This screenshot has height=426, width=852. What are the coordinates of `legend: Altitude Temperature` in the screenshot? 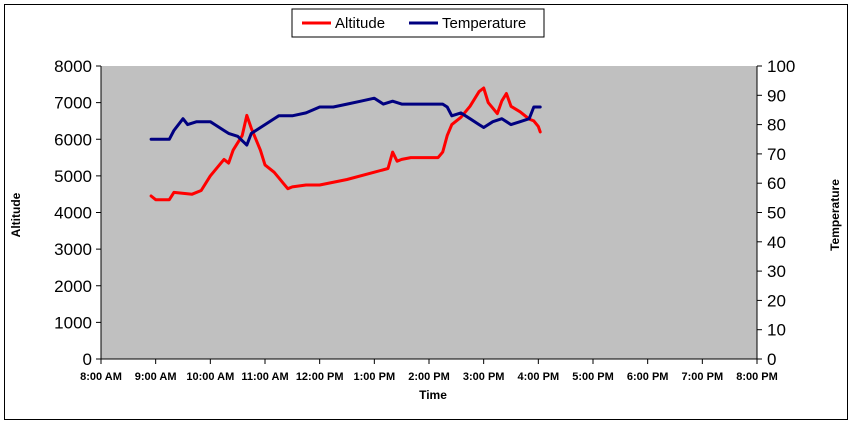 It's located at (418, 23).